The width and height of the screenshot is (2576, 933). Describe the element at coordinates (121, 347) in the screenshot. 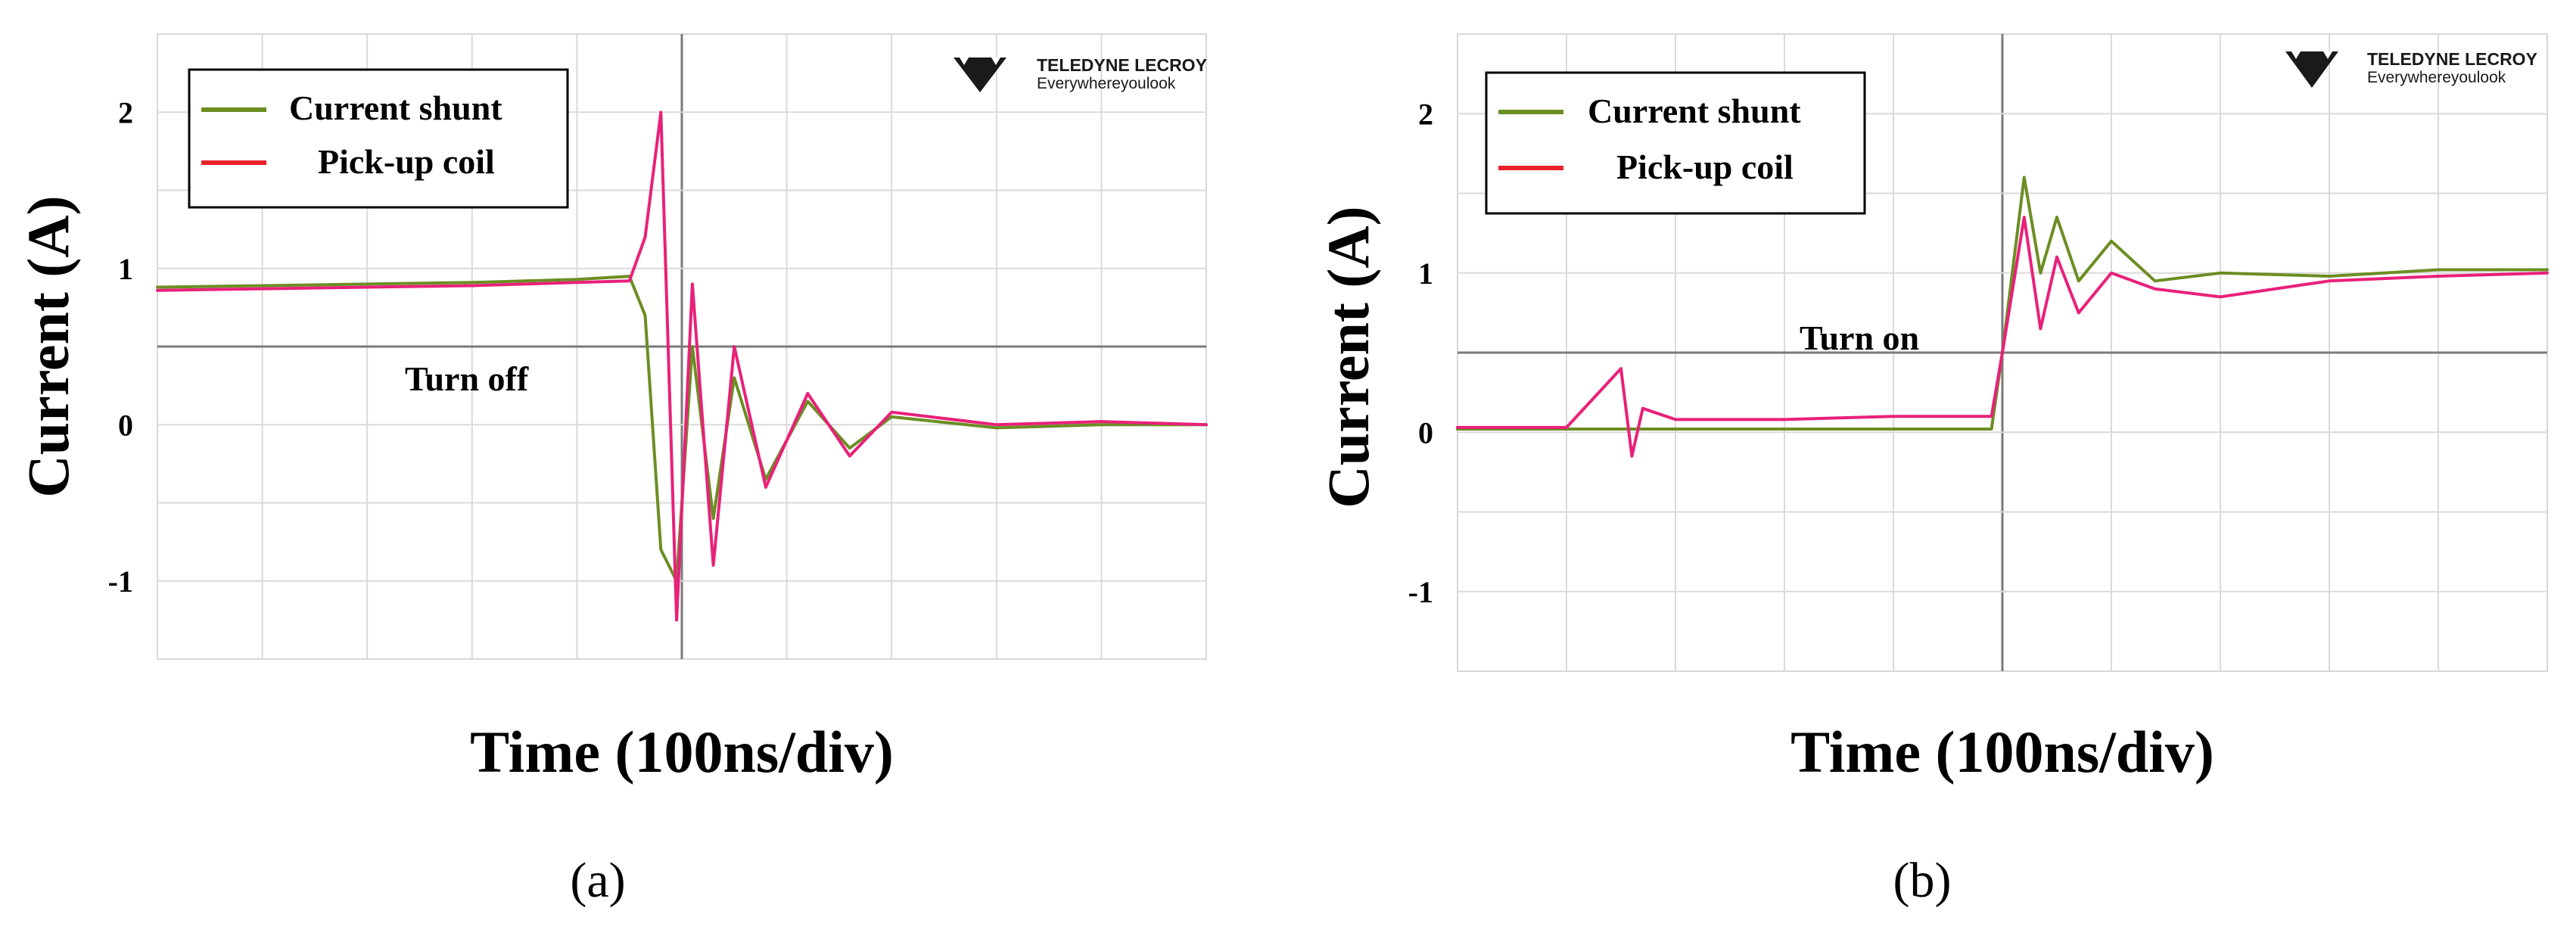

I see `y-tick-labels-a: 2 1 0 -1` at that location.